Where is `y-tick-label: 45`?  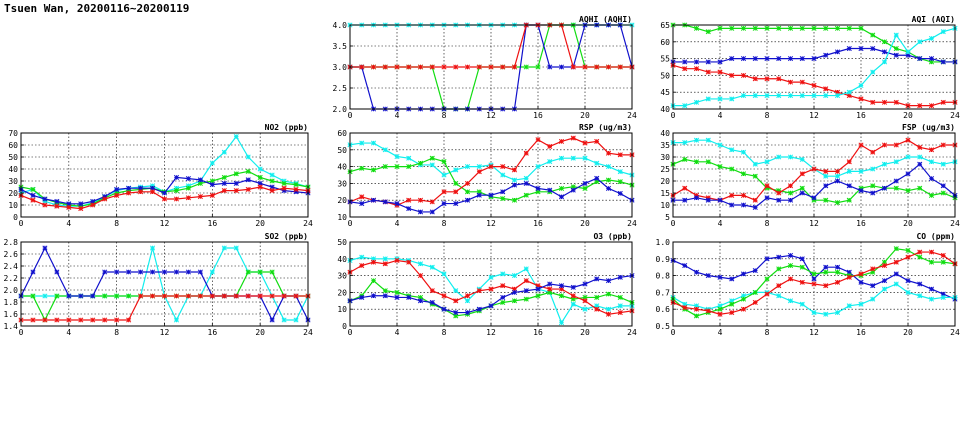 y-tick-label: 45 is located at coordinates (665, 92).